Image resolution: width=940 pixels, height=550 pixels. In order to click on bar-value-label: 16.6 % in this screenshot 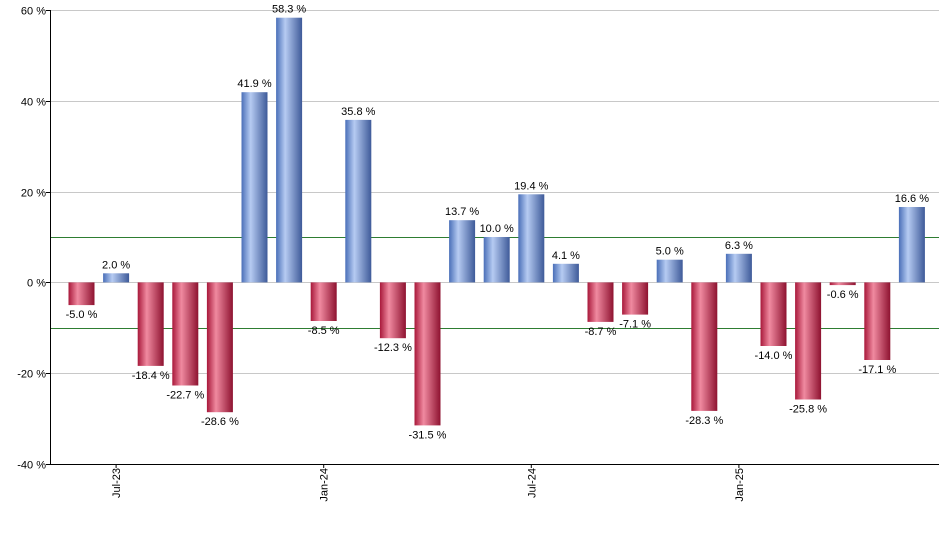, I will do `click(912, 199)`.